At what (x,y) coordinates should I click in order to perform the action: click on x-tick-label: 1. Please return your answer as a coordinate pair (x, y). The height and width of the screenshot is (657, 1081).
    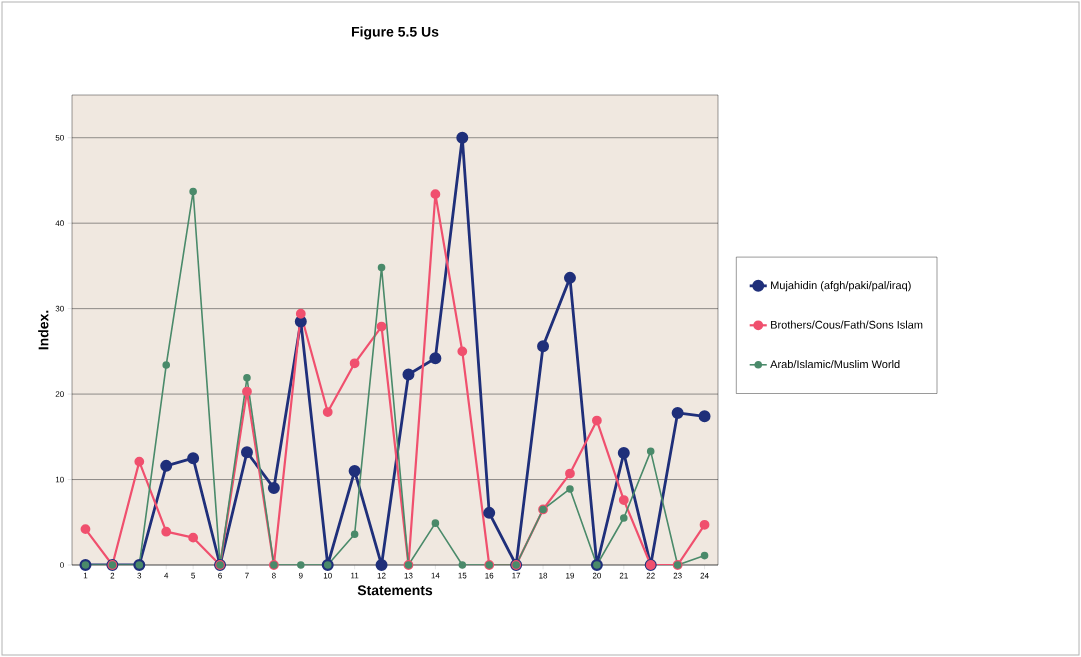
    Looking at the image, I should click on (85, 575).